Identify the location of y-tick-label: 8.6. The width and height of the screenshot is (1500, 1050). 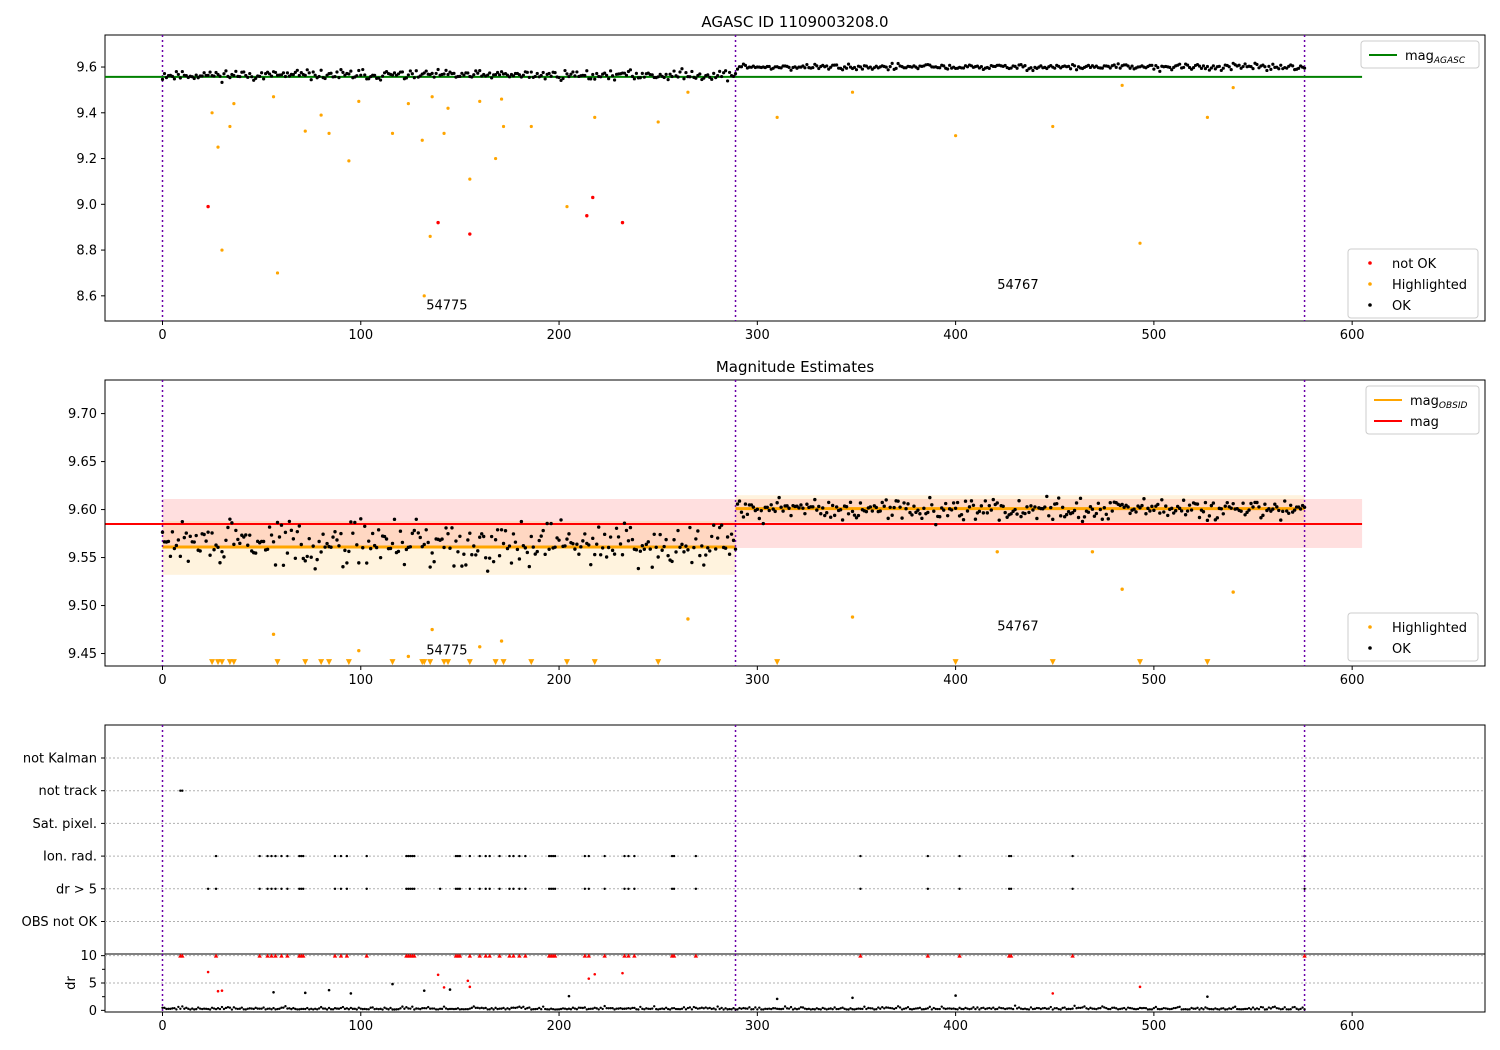
(86, 296).